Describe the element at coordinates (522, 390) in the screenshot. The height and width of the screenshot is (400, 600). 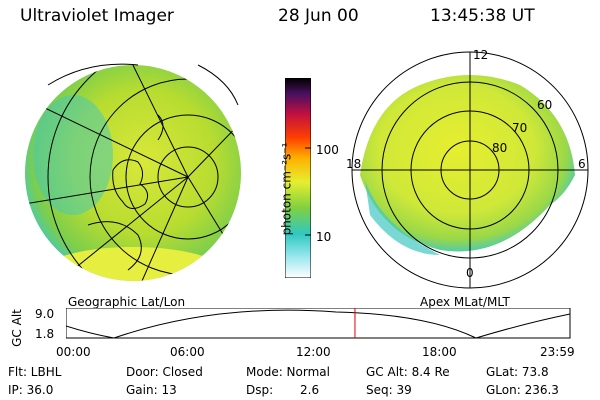
I see `info-glon: GLon: 236.3` at that location.